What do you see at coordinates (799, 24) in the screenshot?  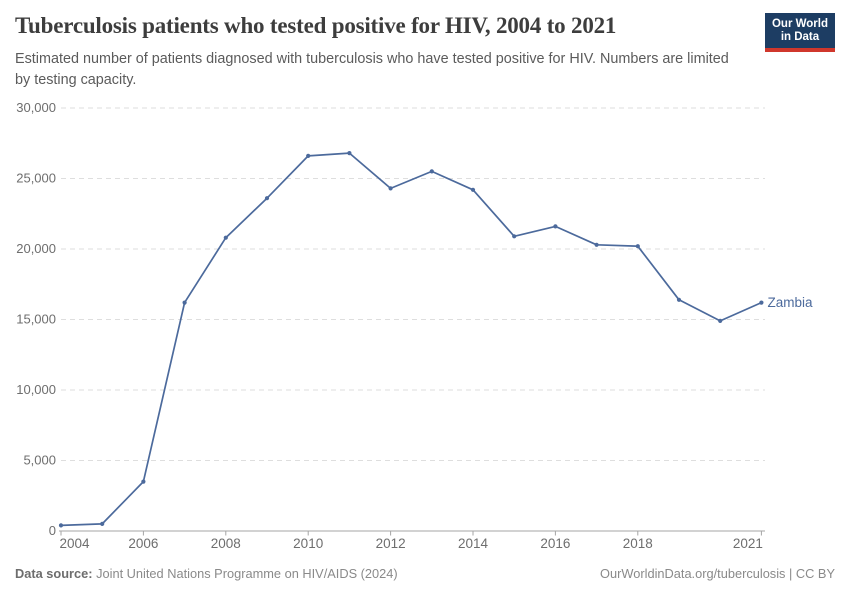 I see `owid-logo-line1: Our World` at bounding box center [799, 24].